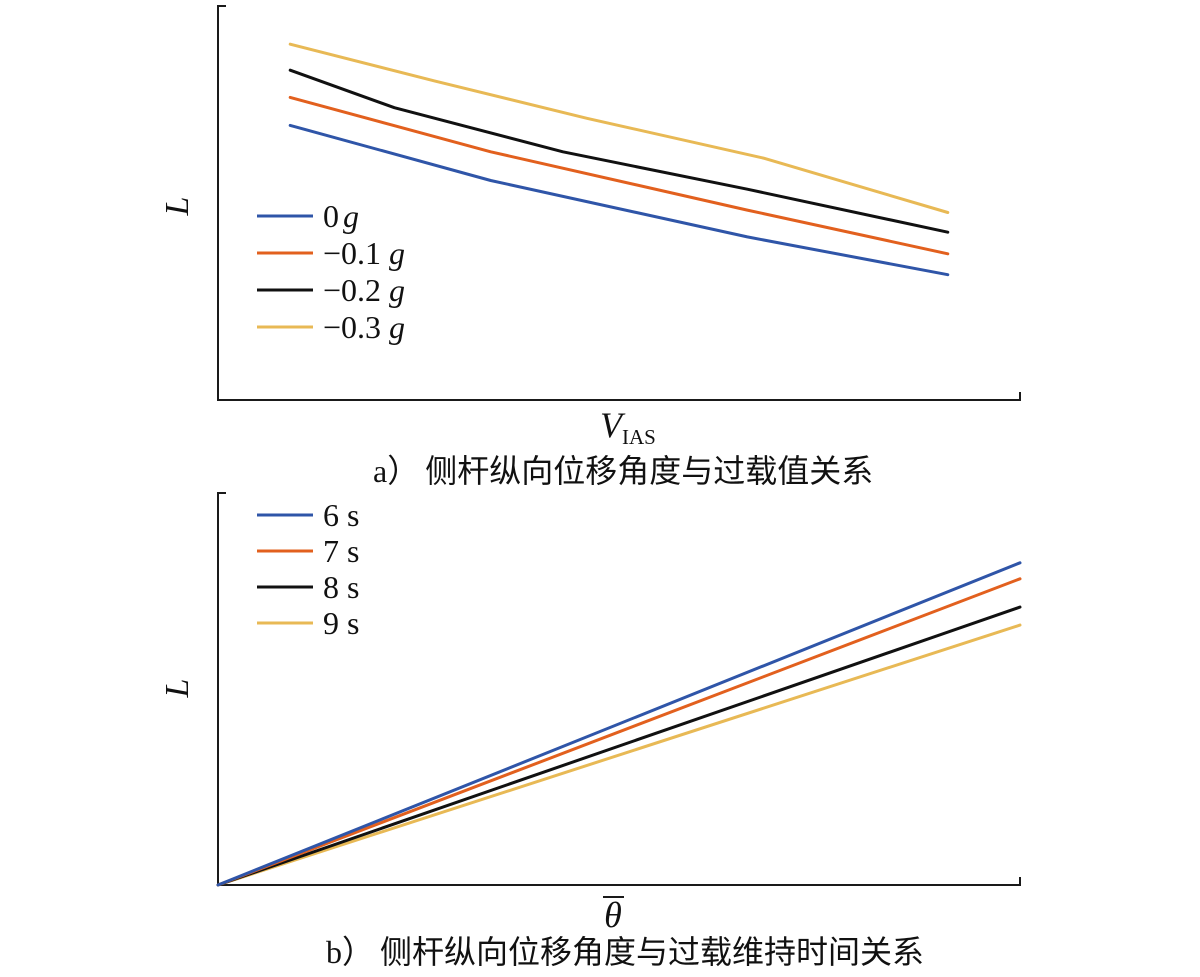 This screenshot has height=977, width=1200. Describe the element at coordinates (308, 587) in the screenshot. I see `chart-b-legend-item: 8 s` at that location.